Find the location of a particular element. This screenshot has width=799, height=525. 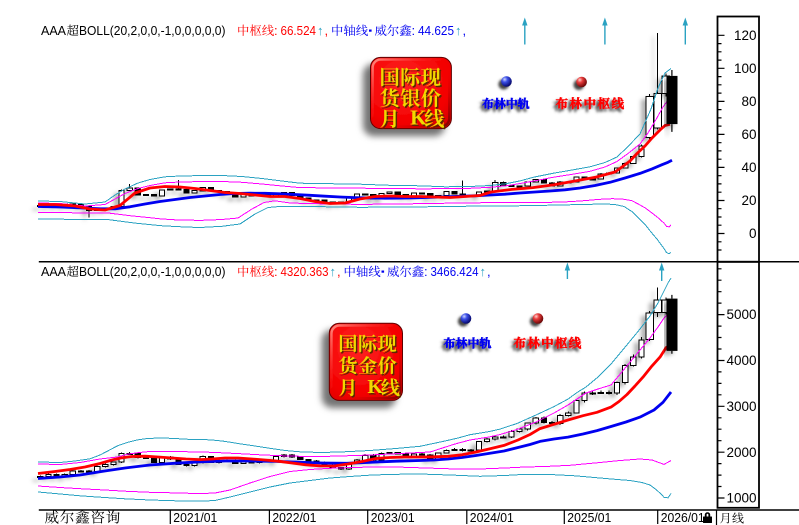

svg-text: 4320.363 is located at coordinates (305, 271).